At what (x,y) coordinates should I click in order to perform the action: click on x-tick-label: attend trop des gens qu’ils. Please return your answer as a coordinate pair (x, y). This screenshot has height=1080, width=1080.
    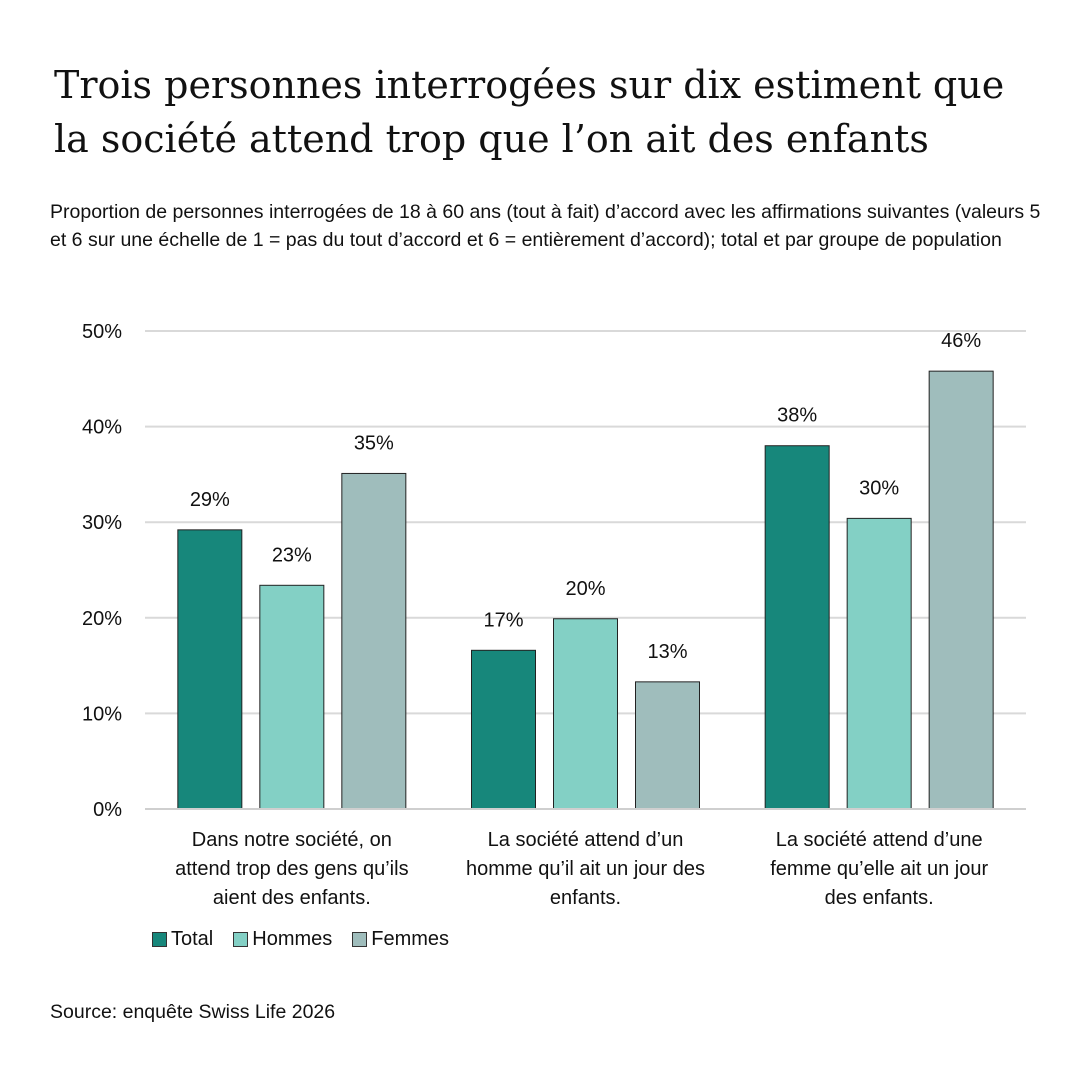
    Looking at the image, I should click on (292, 869).